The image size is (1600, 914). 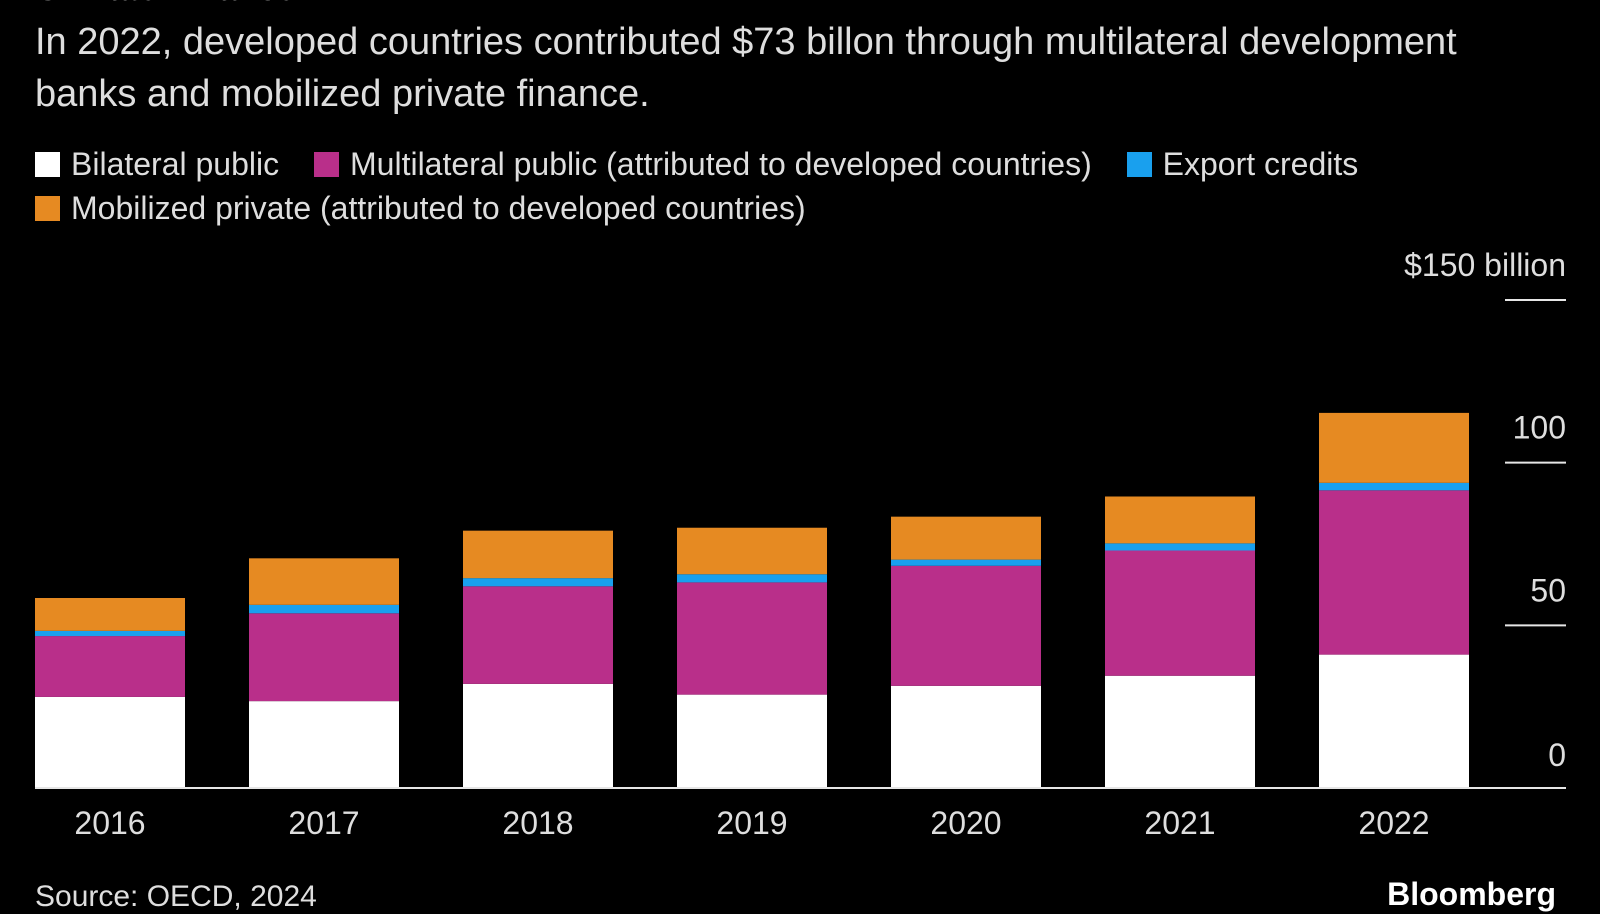 I want to click on y-tick-label-50: 50, so click(x=1548, y=590).